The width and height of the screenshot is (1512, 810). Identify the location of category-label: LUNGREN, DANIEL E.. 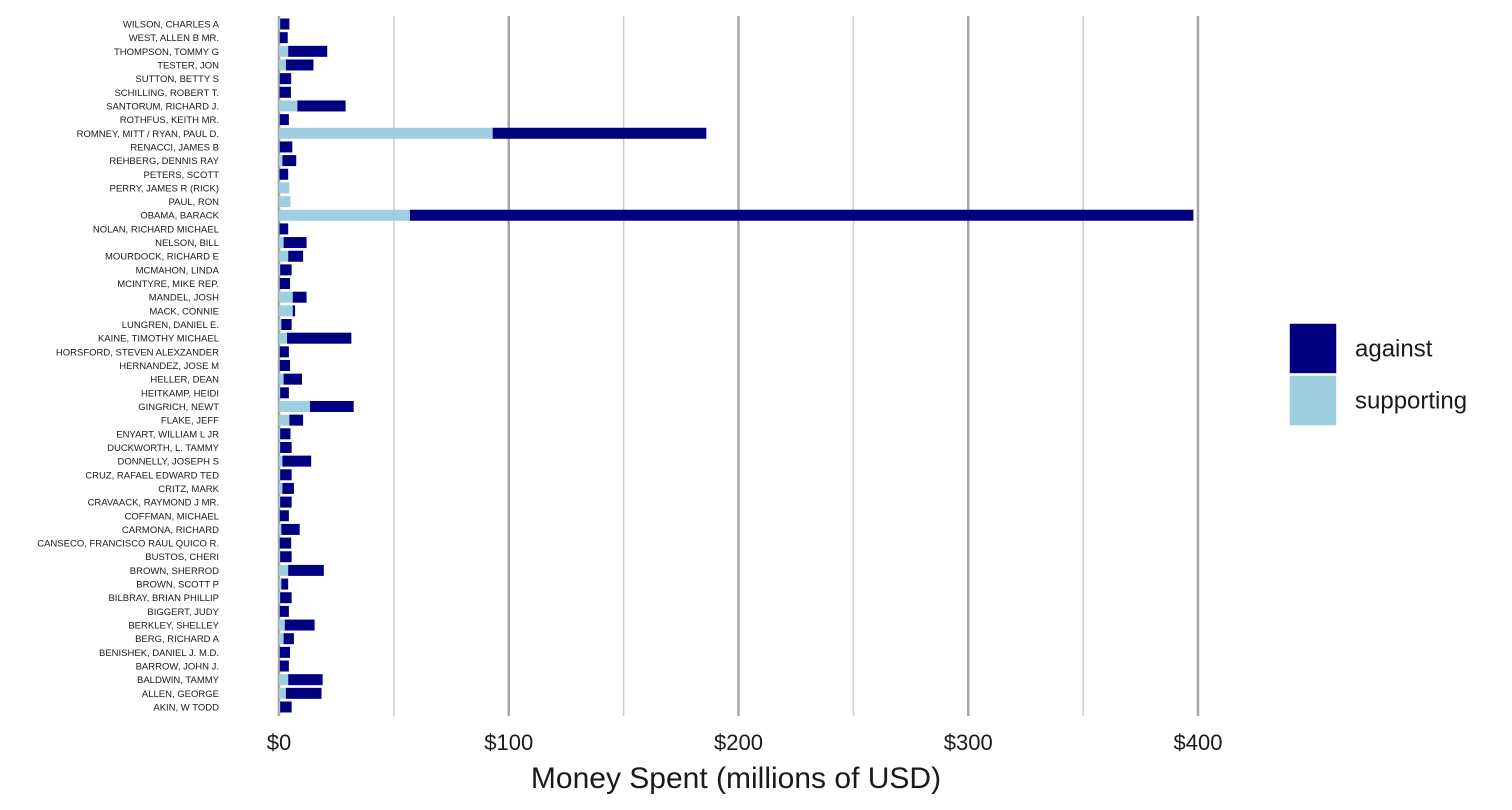
(170, 325).